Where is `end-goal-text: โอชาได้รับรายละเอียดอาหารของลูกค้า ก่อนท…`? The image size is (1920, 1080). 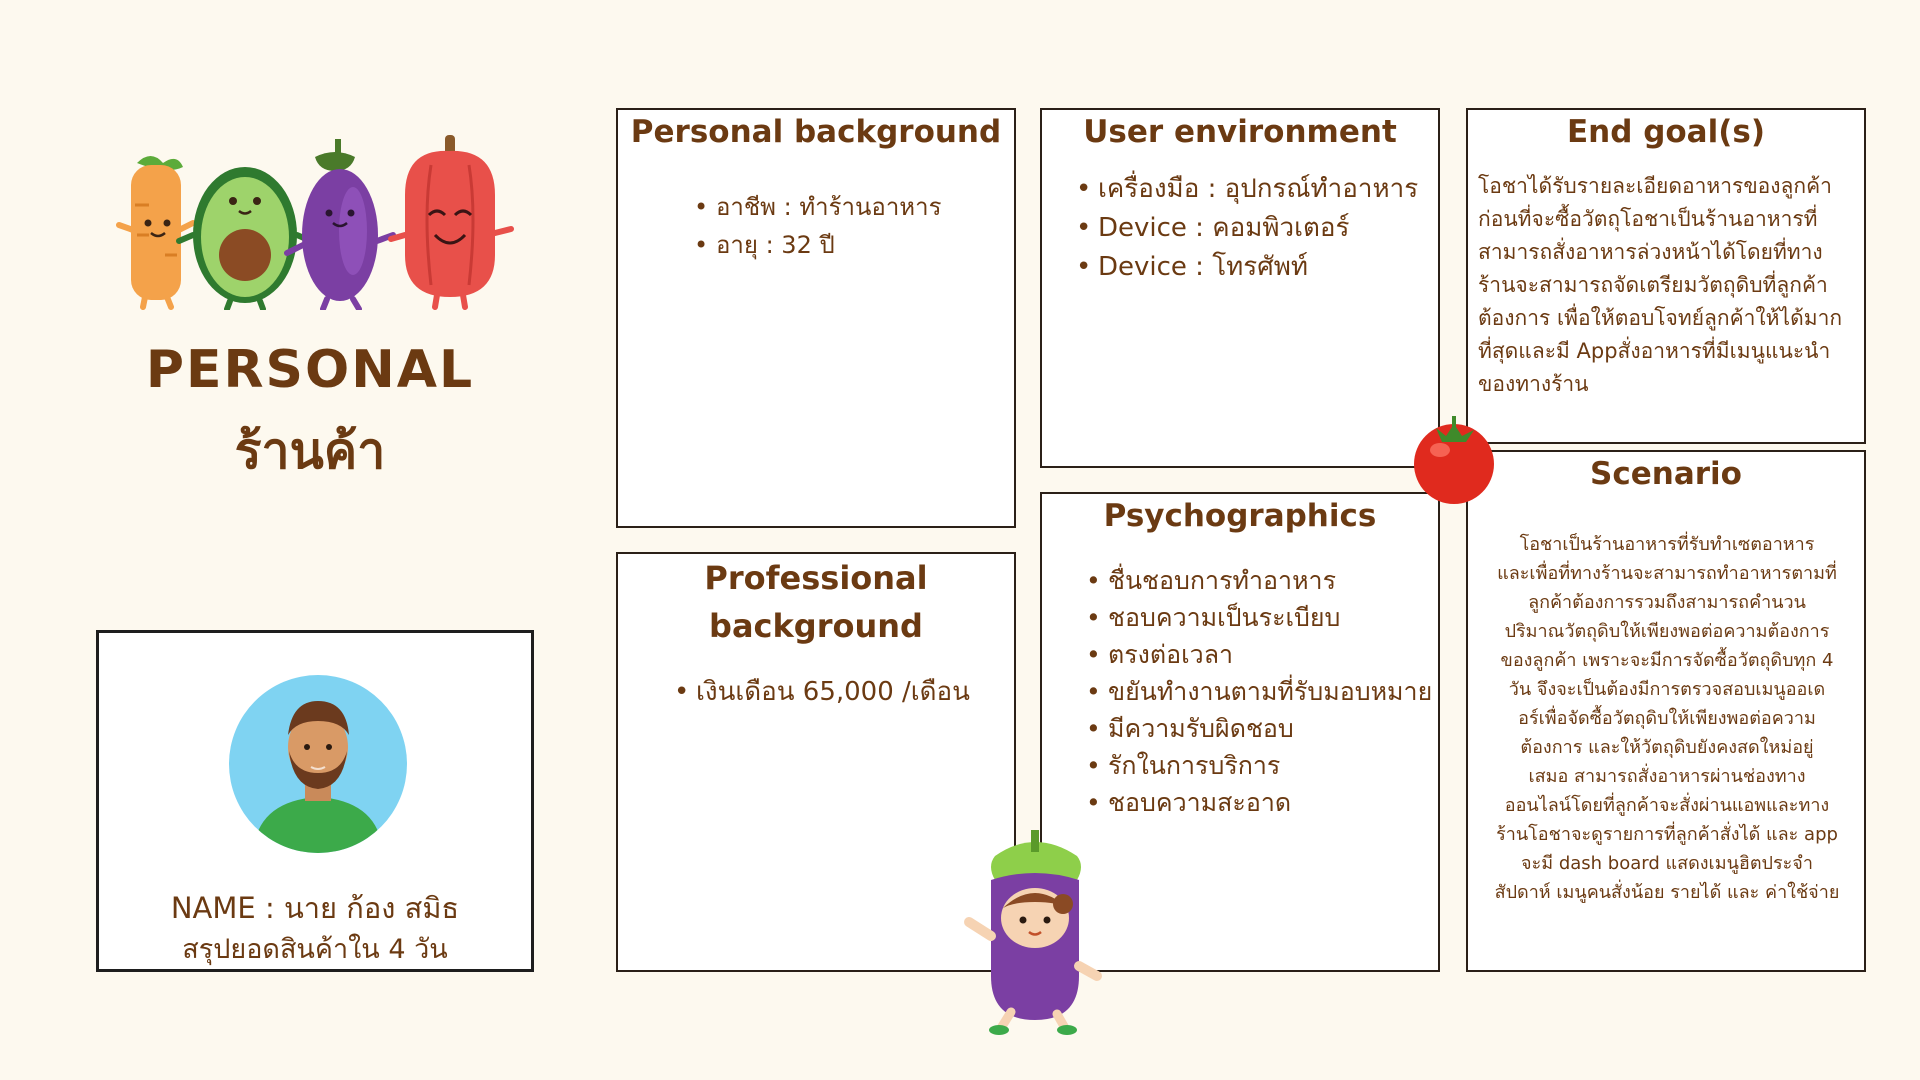 end-goal-text: โอชาได้รับรายละเอียดอาหารของลูกค้า ก่อนท… is located at coordinates (1670, 285).